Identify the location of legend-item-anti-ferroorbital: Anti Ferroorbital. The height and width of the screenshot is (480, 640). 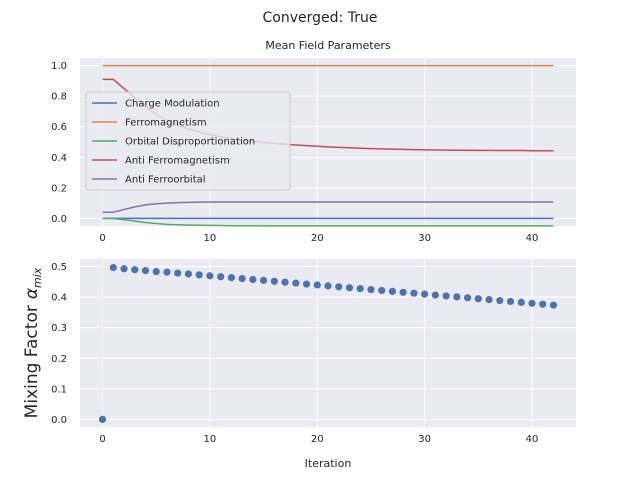
(149, 180).